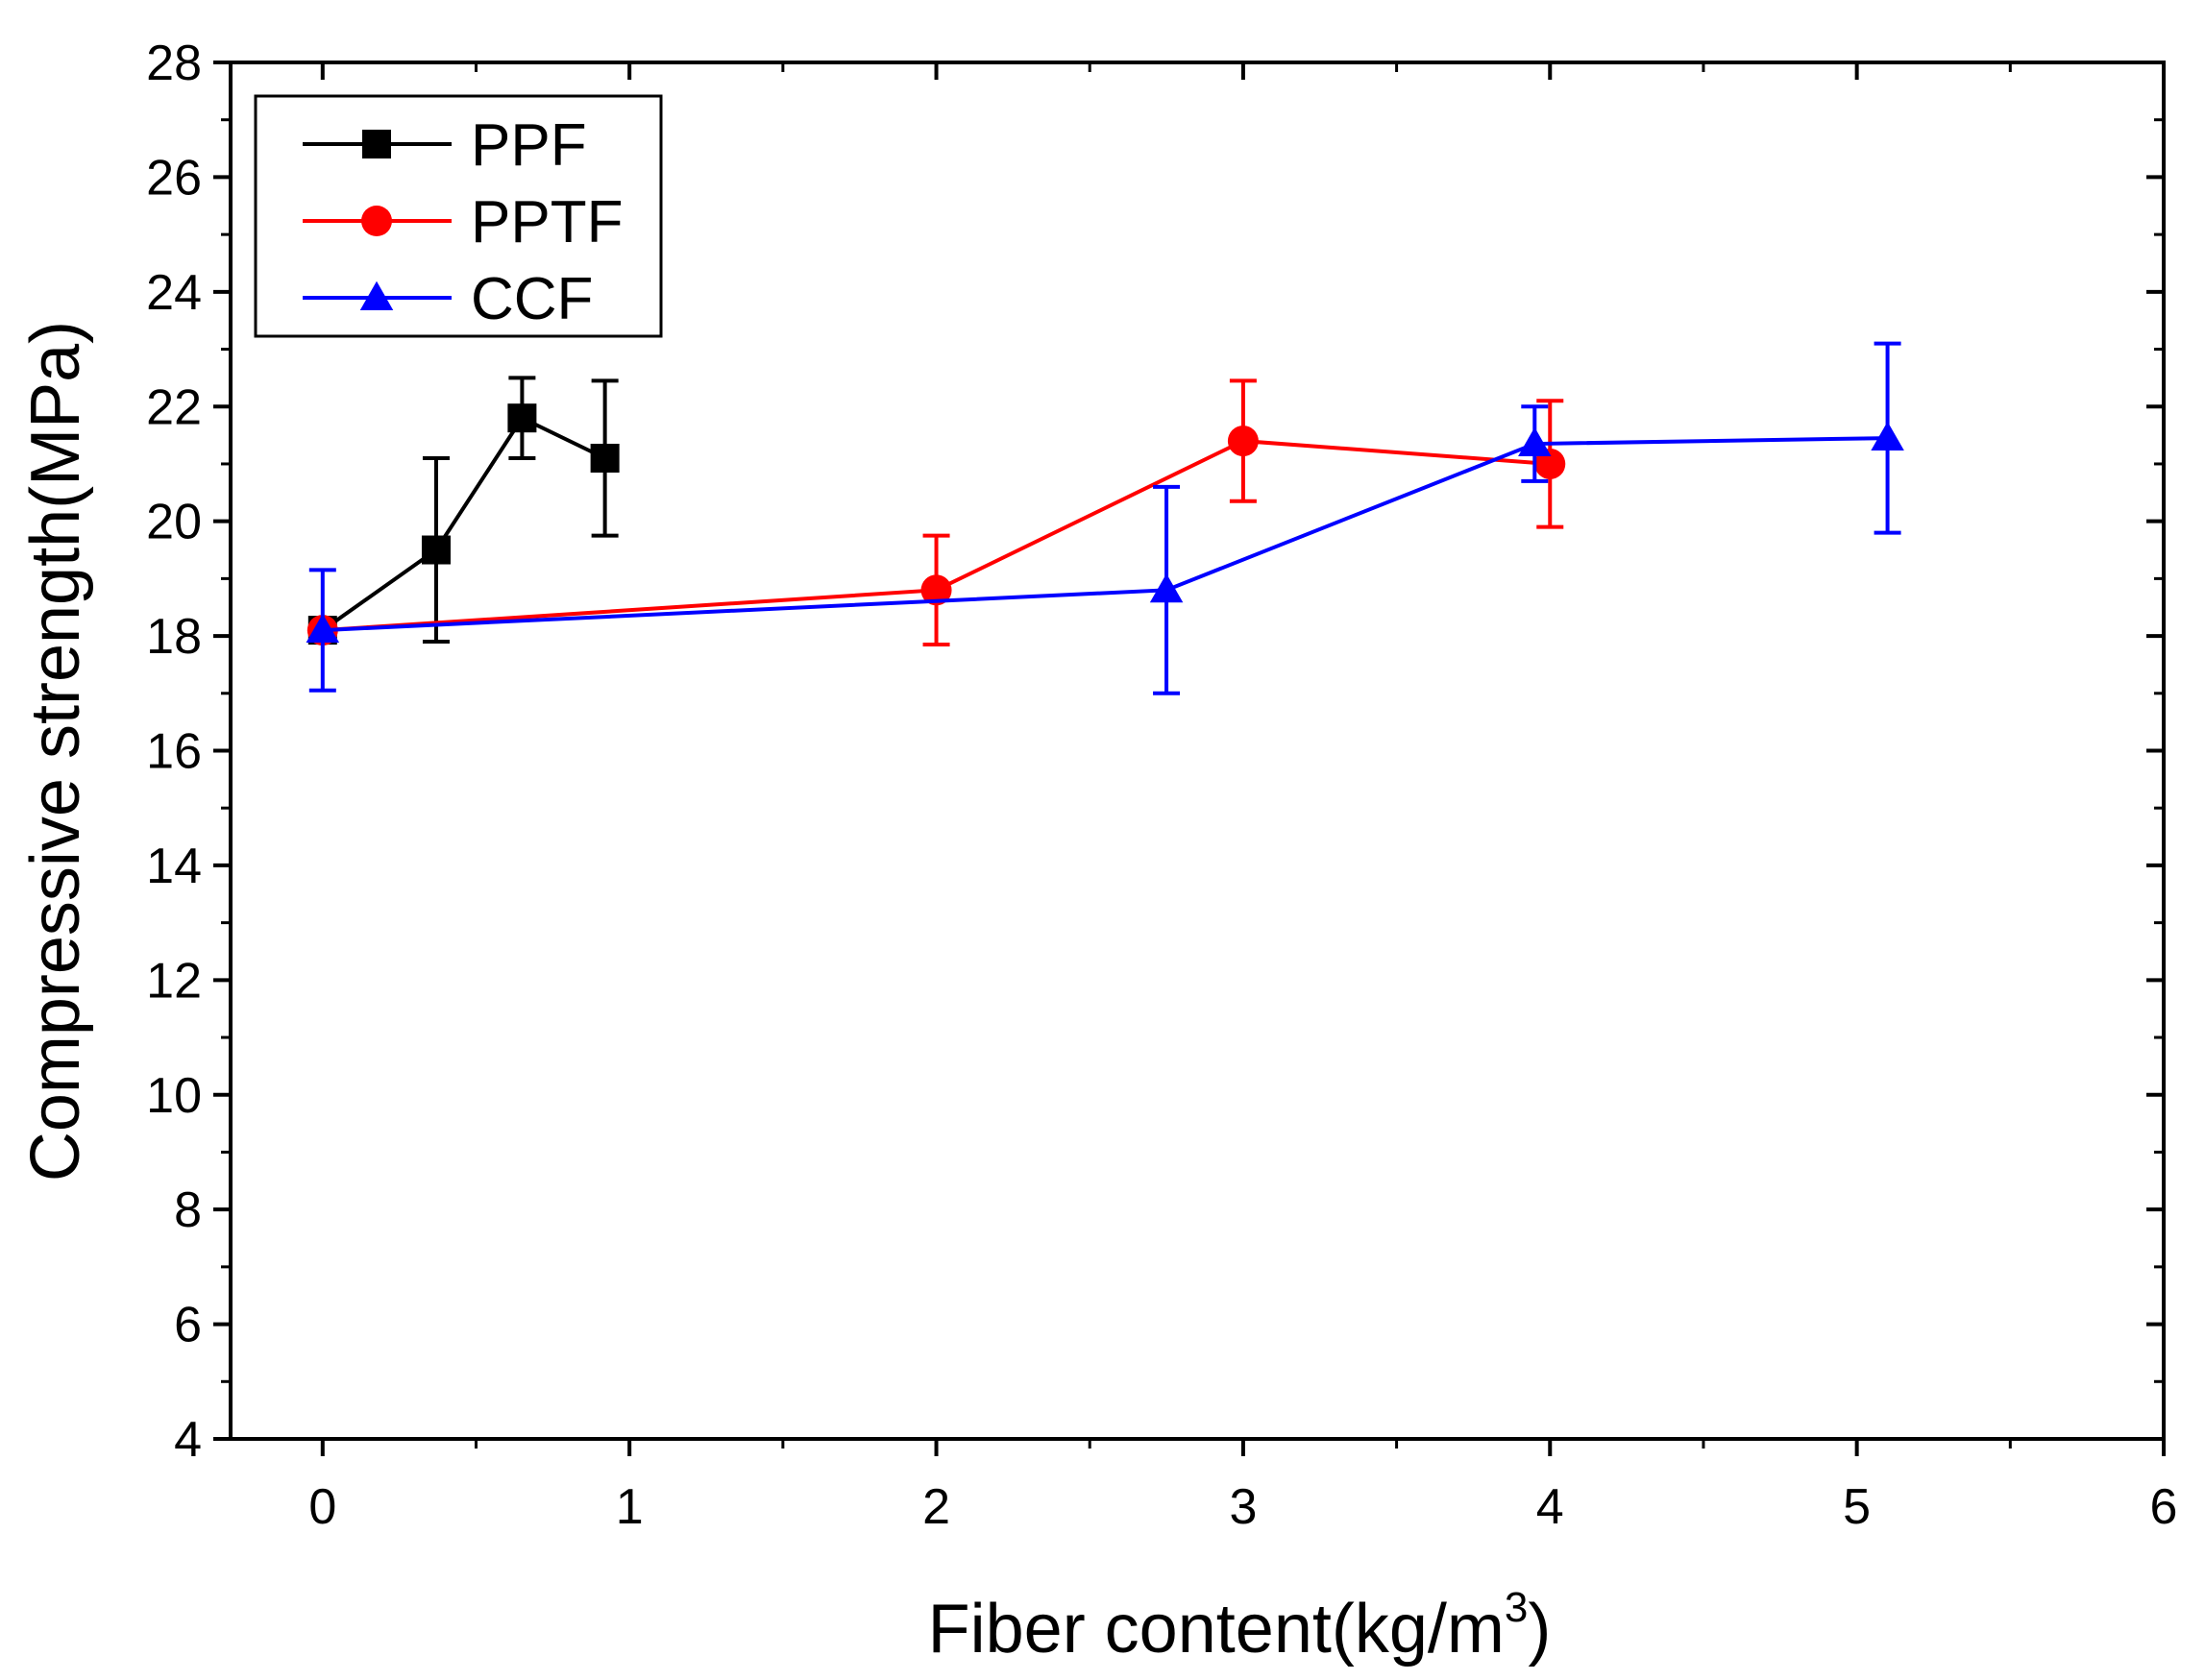 This screenshot has width=2205, height=1680. Describe the element at coordinates (377, 295) in the screenshot. I see `legend-marker-ccf` at that location.